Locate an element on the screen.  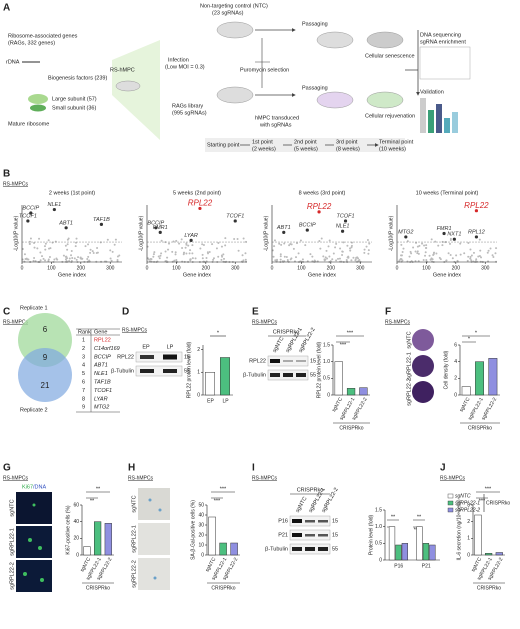
x-tick-label: 300 is located at coordinates (110, 268).